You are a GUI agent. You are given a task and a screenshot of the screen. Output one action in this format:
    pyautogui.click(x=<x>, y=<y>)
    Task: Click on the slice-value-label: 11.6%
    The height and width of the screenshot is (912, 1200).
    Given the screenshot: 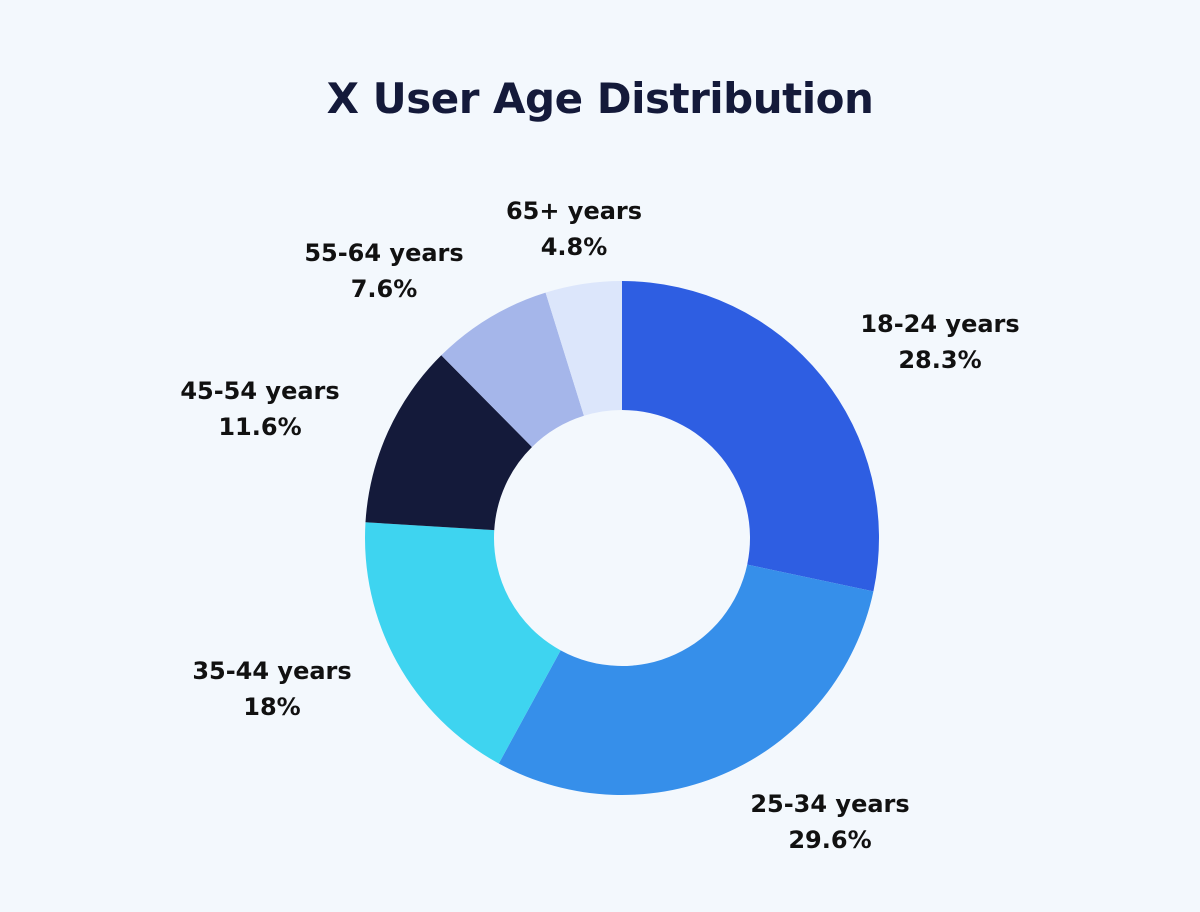 What is the action you would take?
    pyautogui.click(x=259, y=427)
    